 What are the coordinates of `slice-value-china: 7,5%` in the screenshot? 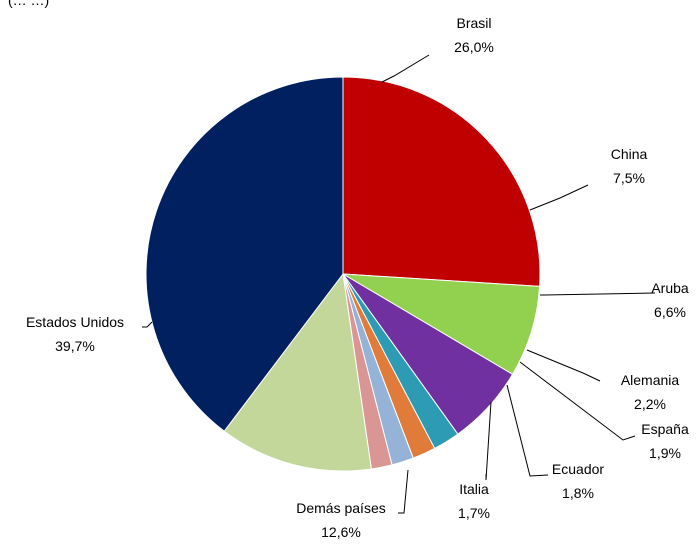 It's located at (629, 178).